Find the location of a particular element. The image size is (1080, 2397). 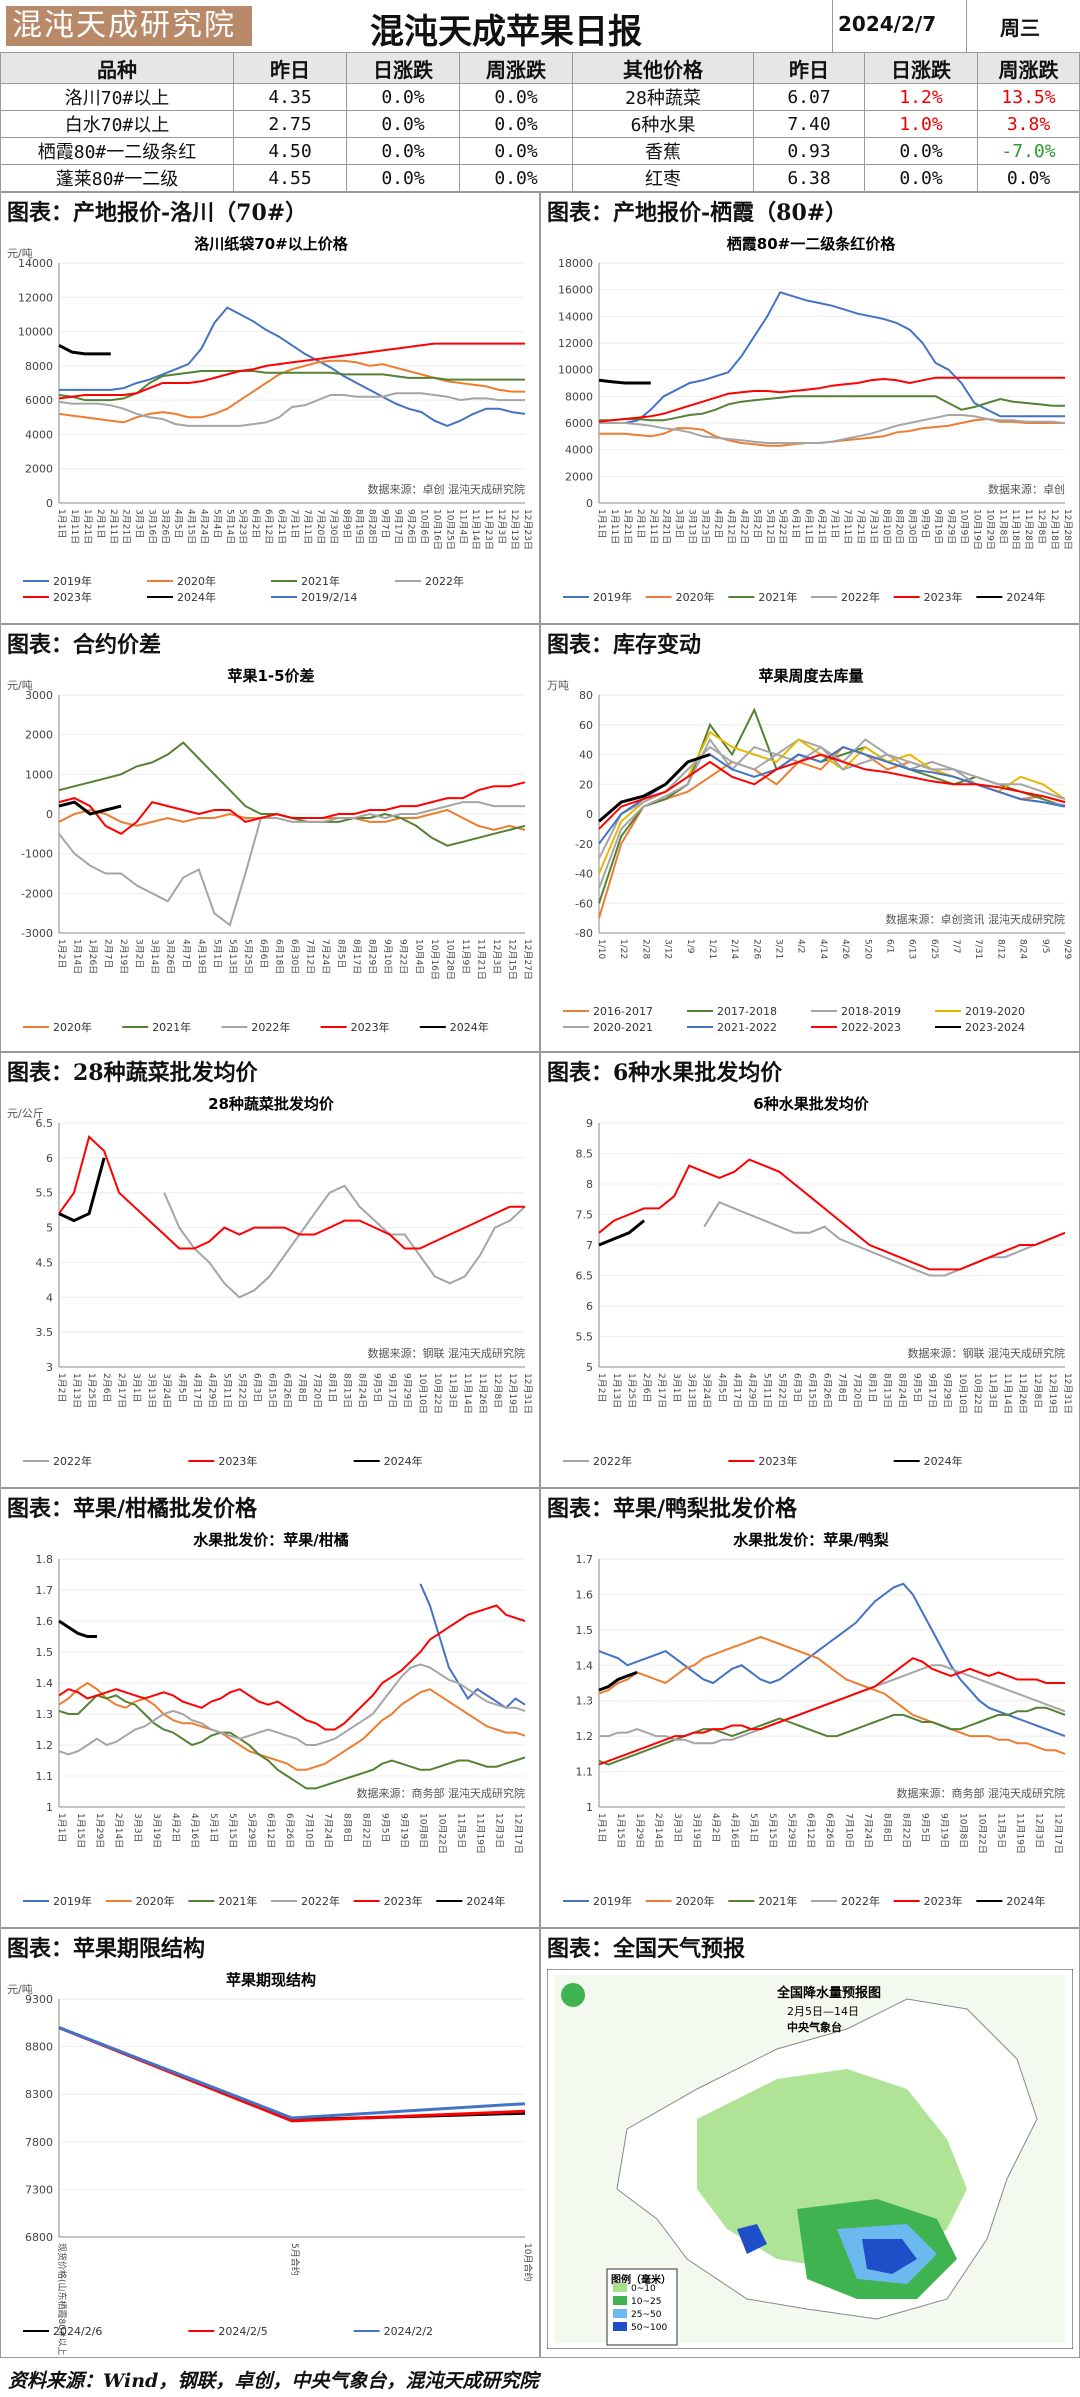

x-tick-label: 1月11日 is located at coordinates (614, 526).